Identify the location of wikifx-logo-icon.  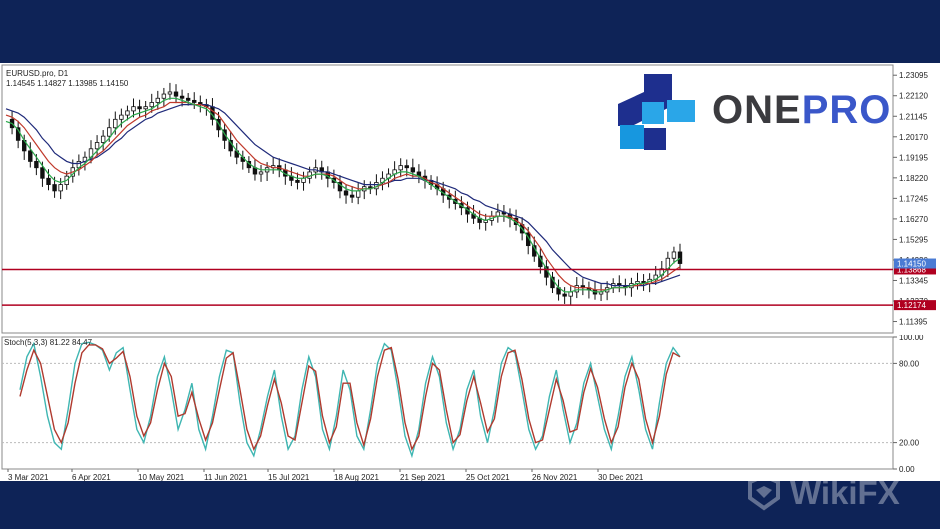
(764, 492).